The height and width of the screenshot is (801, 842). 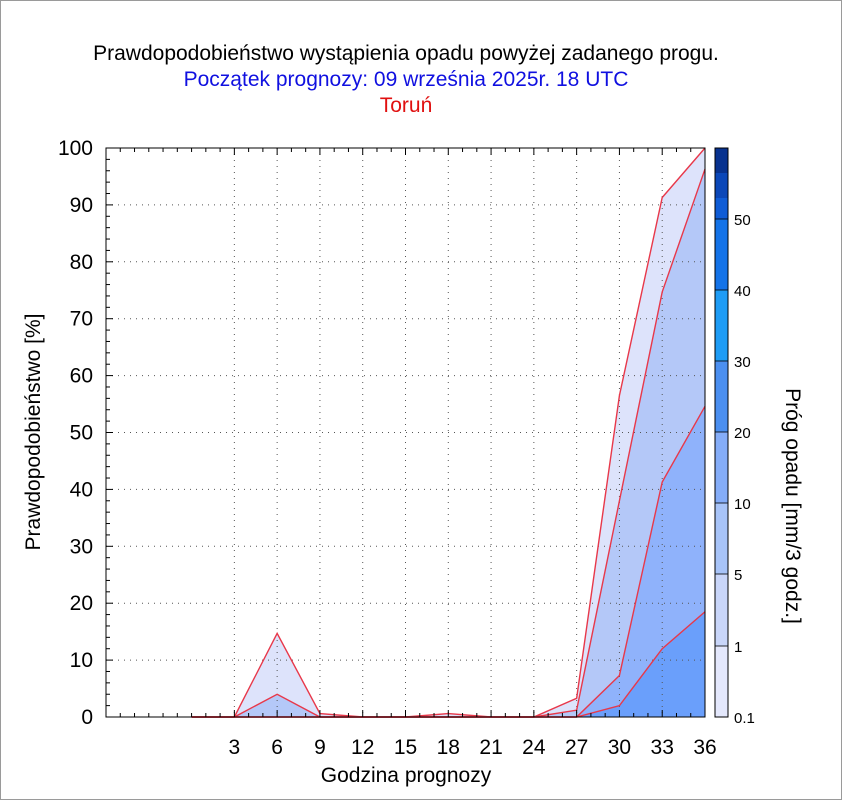 What do you see at coordinates (81, 489) in the screenshot?
I see `y-tick-label: 40` at bounding box center [81, 489].